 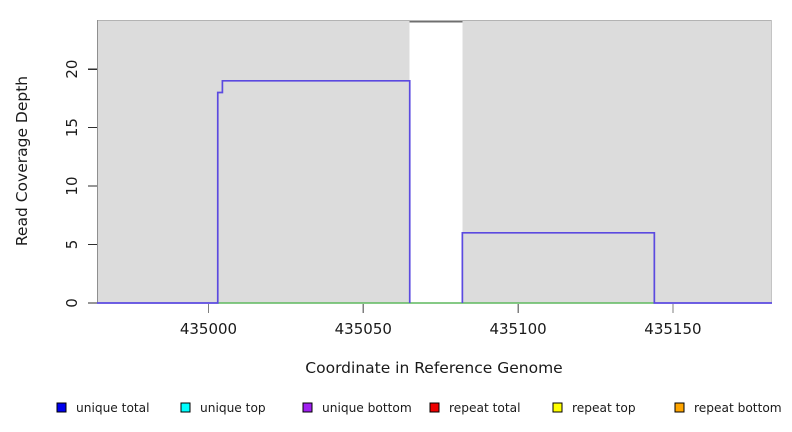 I want to click on legend-swatch-repeat-top, so click(x=557, y=407).